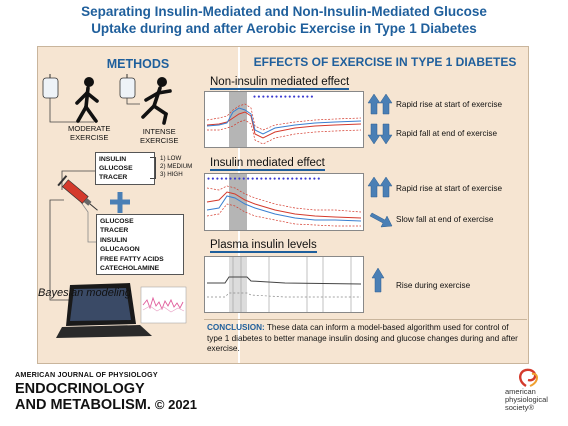  What do you see at coordinates (129, 89) in the screenshot?
I see `iv-bag-intense-icon` at bounding box center [129, 89].